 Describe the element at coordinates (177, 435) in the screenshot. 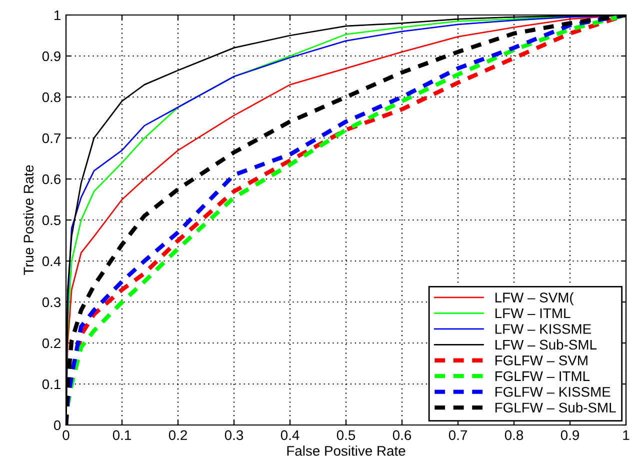

I see `x-tick-label: 0.2` at that location.